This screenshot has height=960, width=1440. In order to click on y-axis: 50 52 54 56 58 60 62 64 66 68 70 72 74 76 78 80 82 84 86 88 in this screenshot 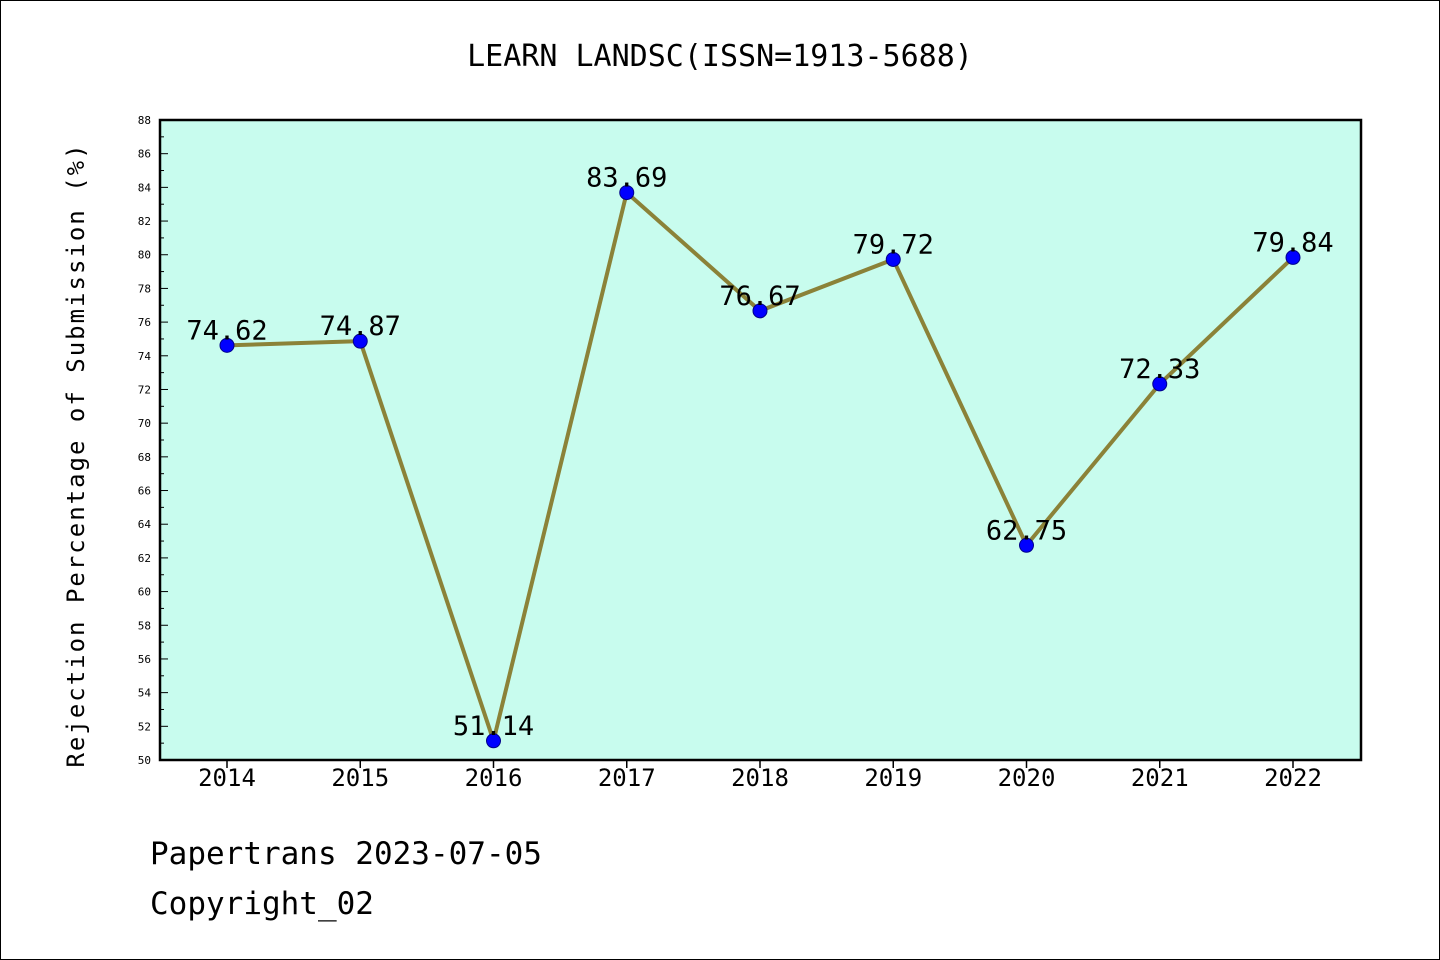, I will do `click(153, 440)`.